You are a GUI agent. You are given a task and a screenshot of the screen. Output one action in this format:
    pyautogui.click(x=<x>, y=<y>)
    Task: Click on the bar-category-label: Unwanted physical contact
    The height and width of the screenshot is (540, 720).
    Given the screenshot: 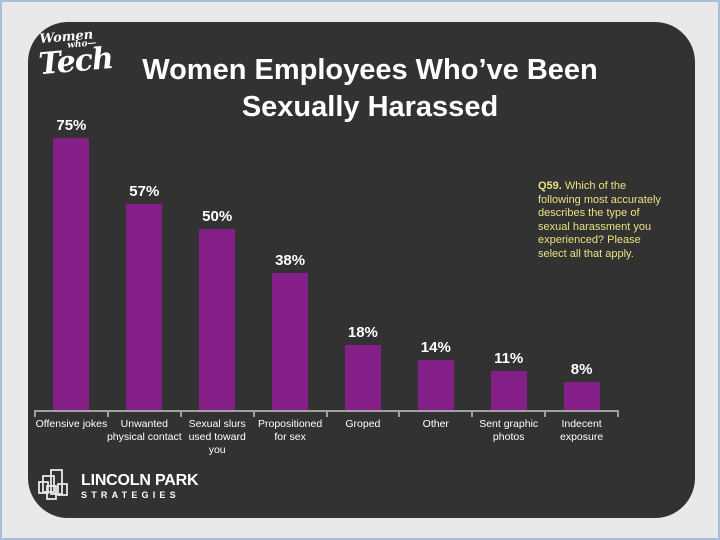 What is the action you would take?
    pyautogui.click(x=144, y=430)
    